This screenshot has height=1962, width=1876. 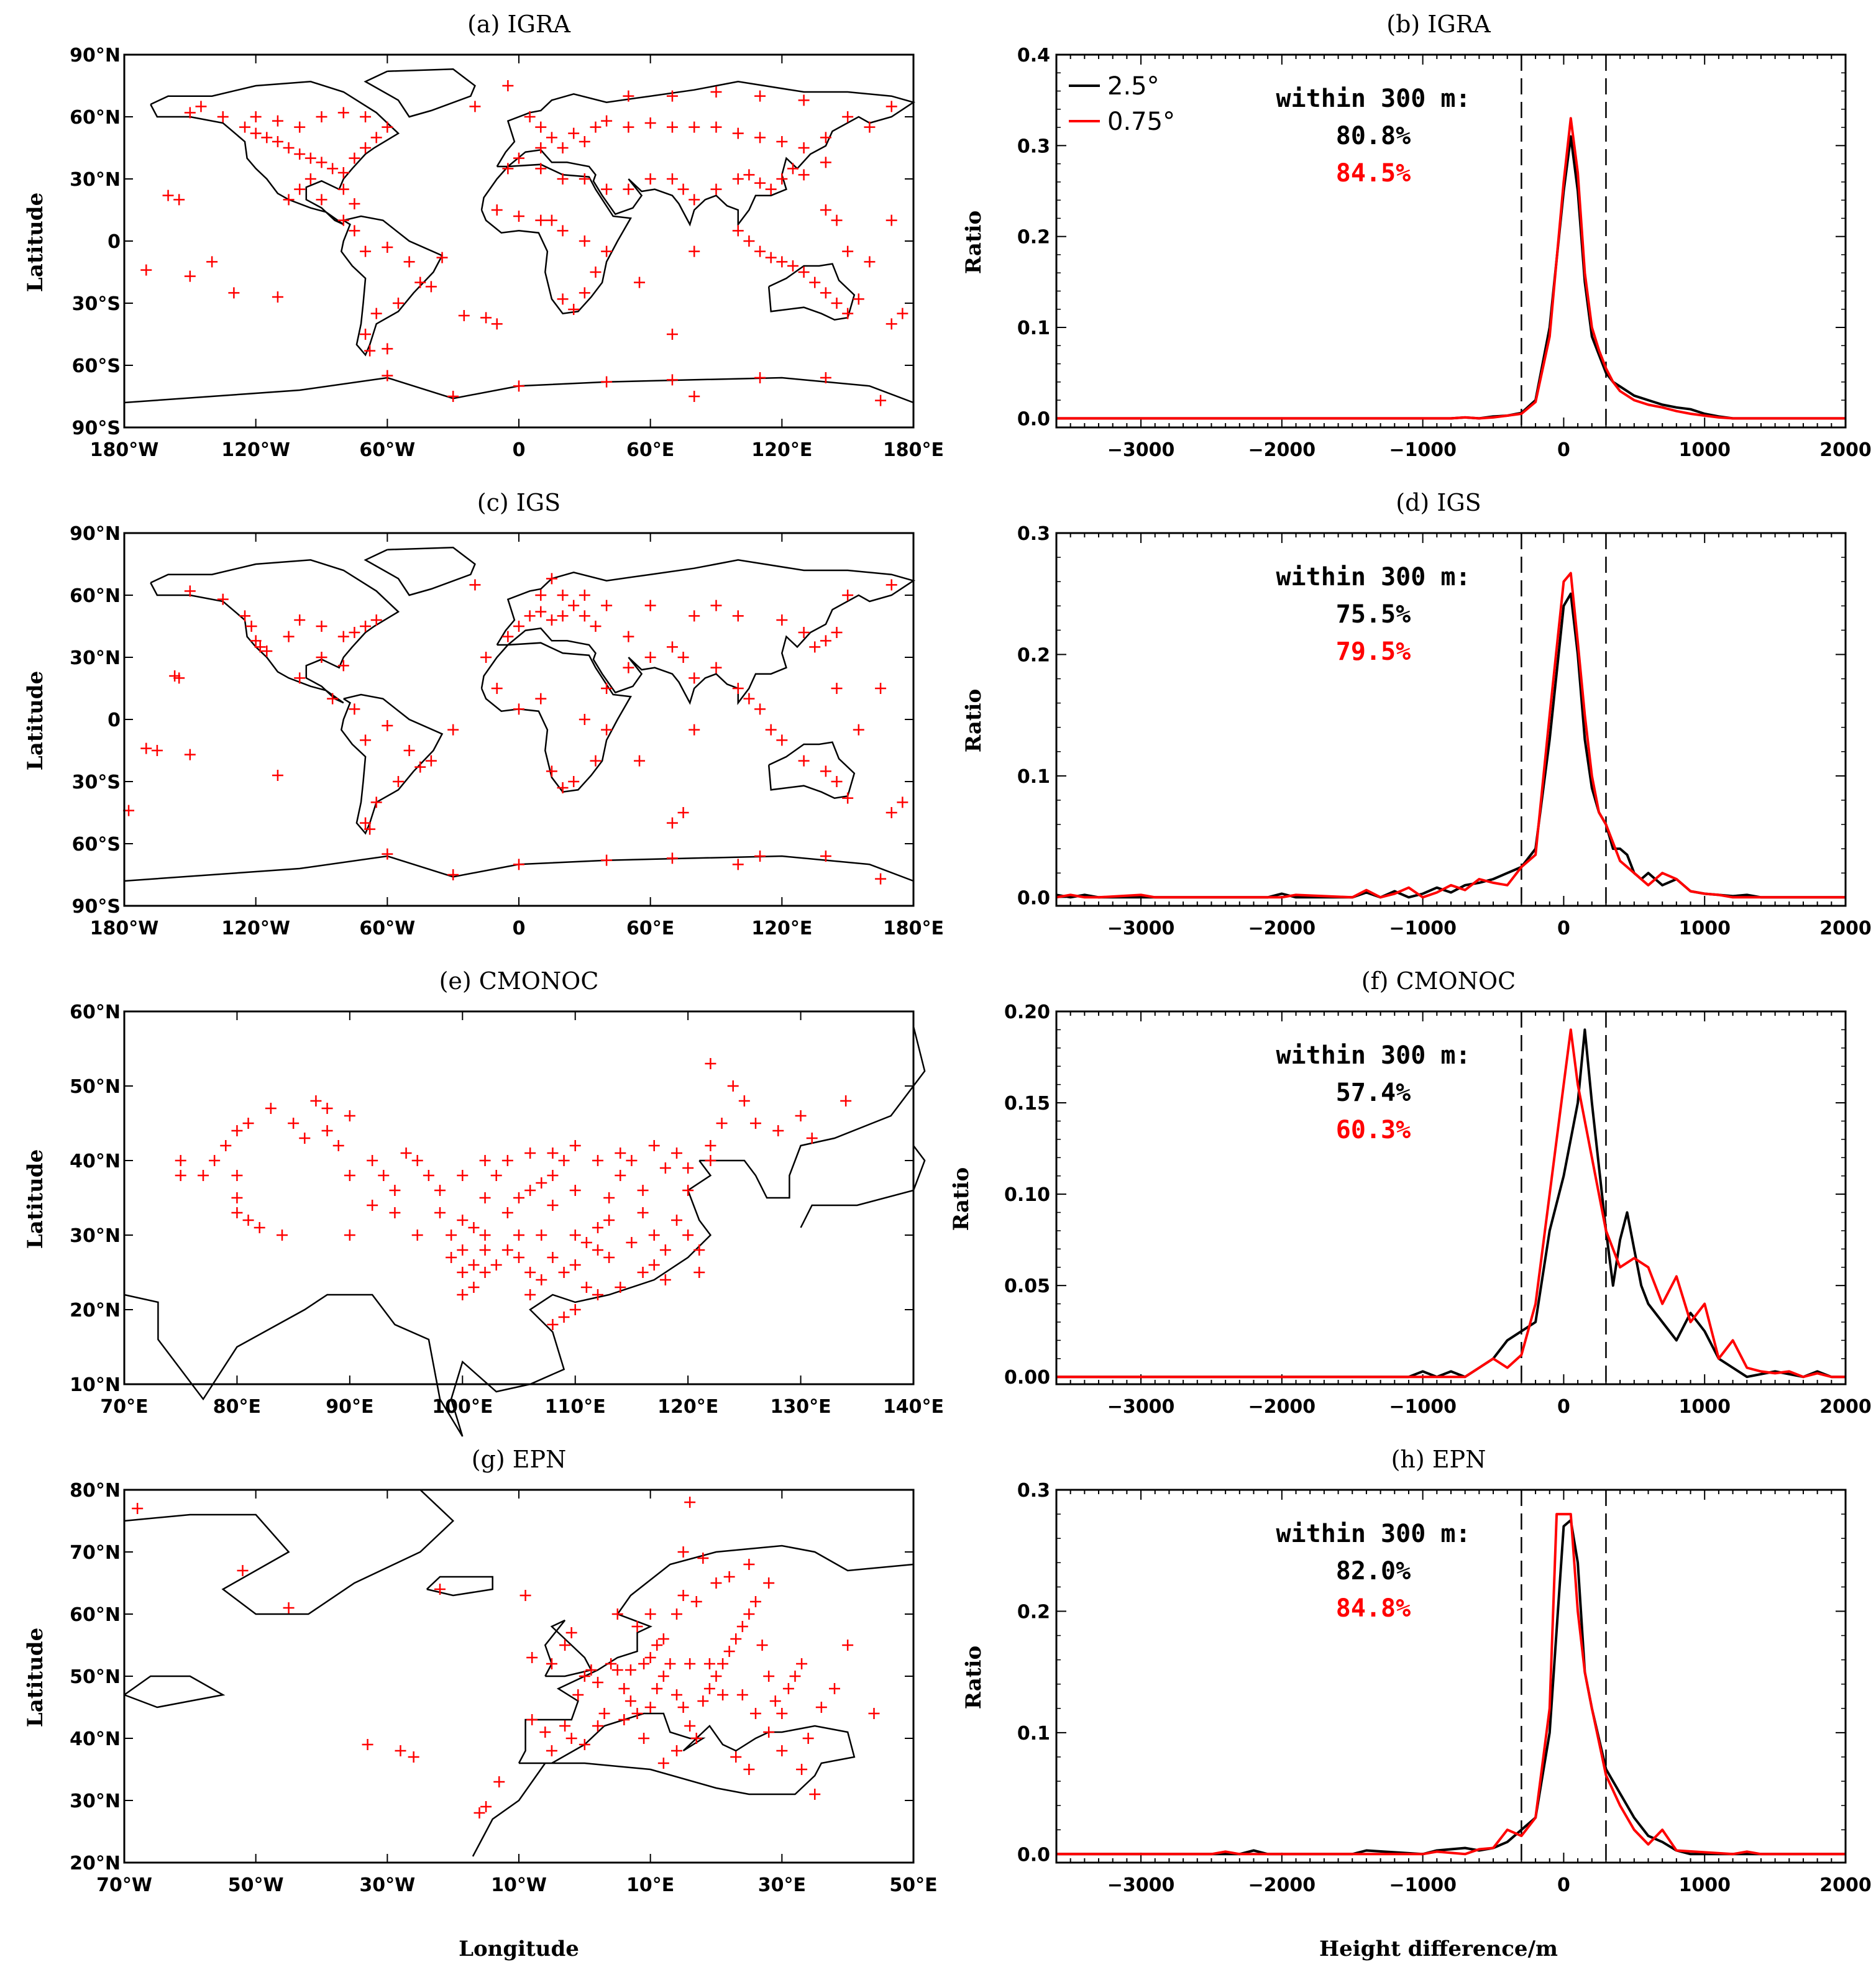 What do you see at coordinates (1141, 928) in the screenshot?
I see `xtick-label-d-0: −3000` at bounding box center [1141, 928].